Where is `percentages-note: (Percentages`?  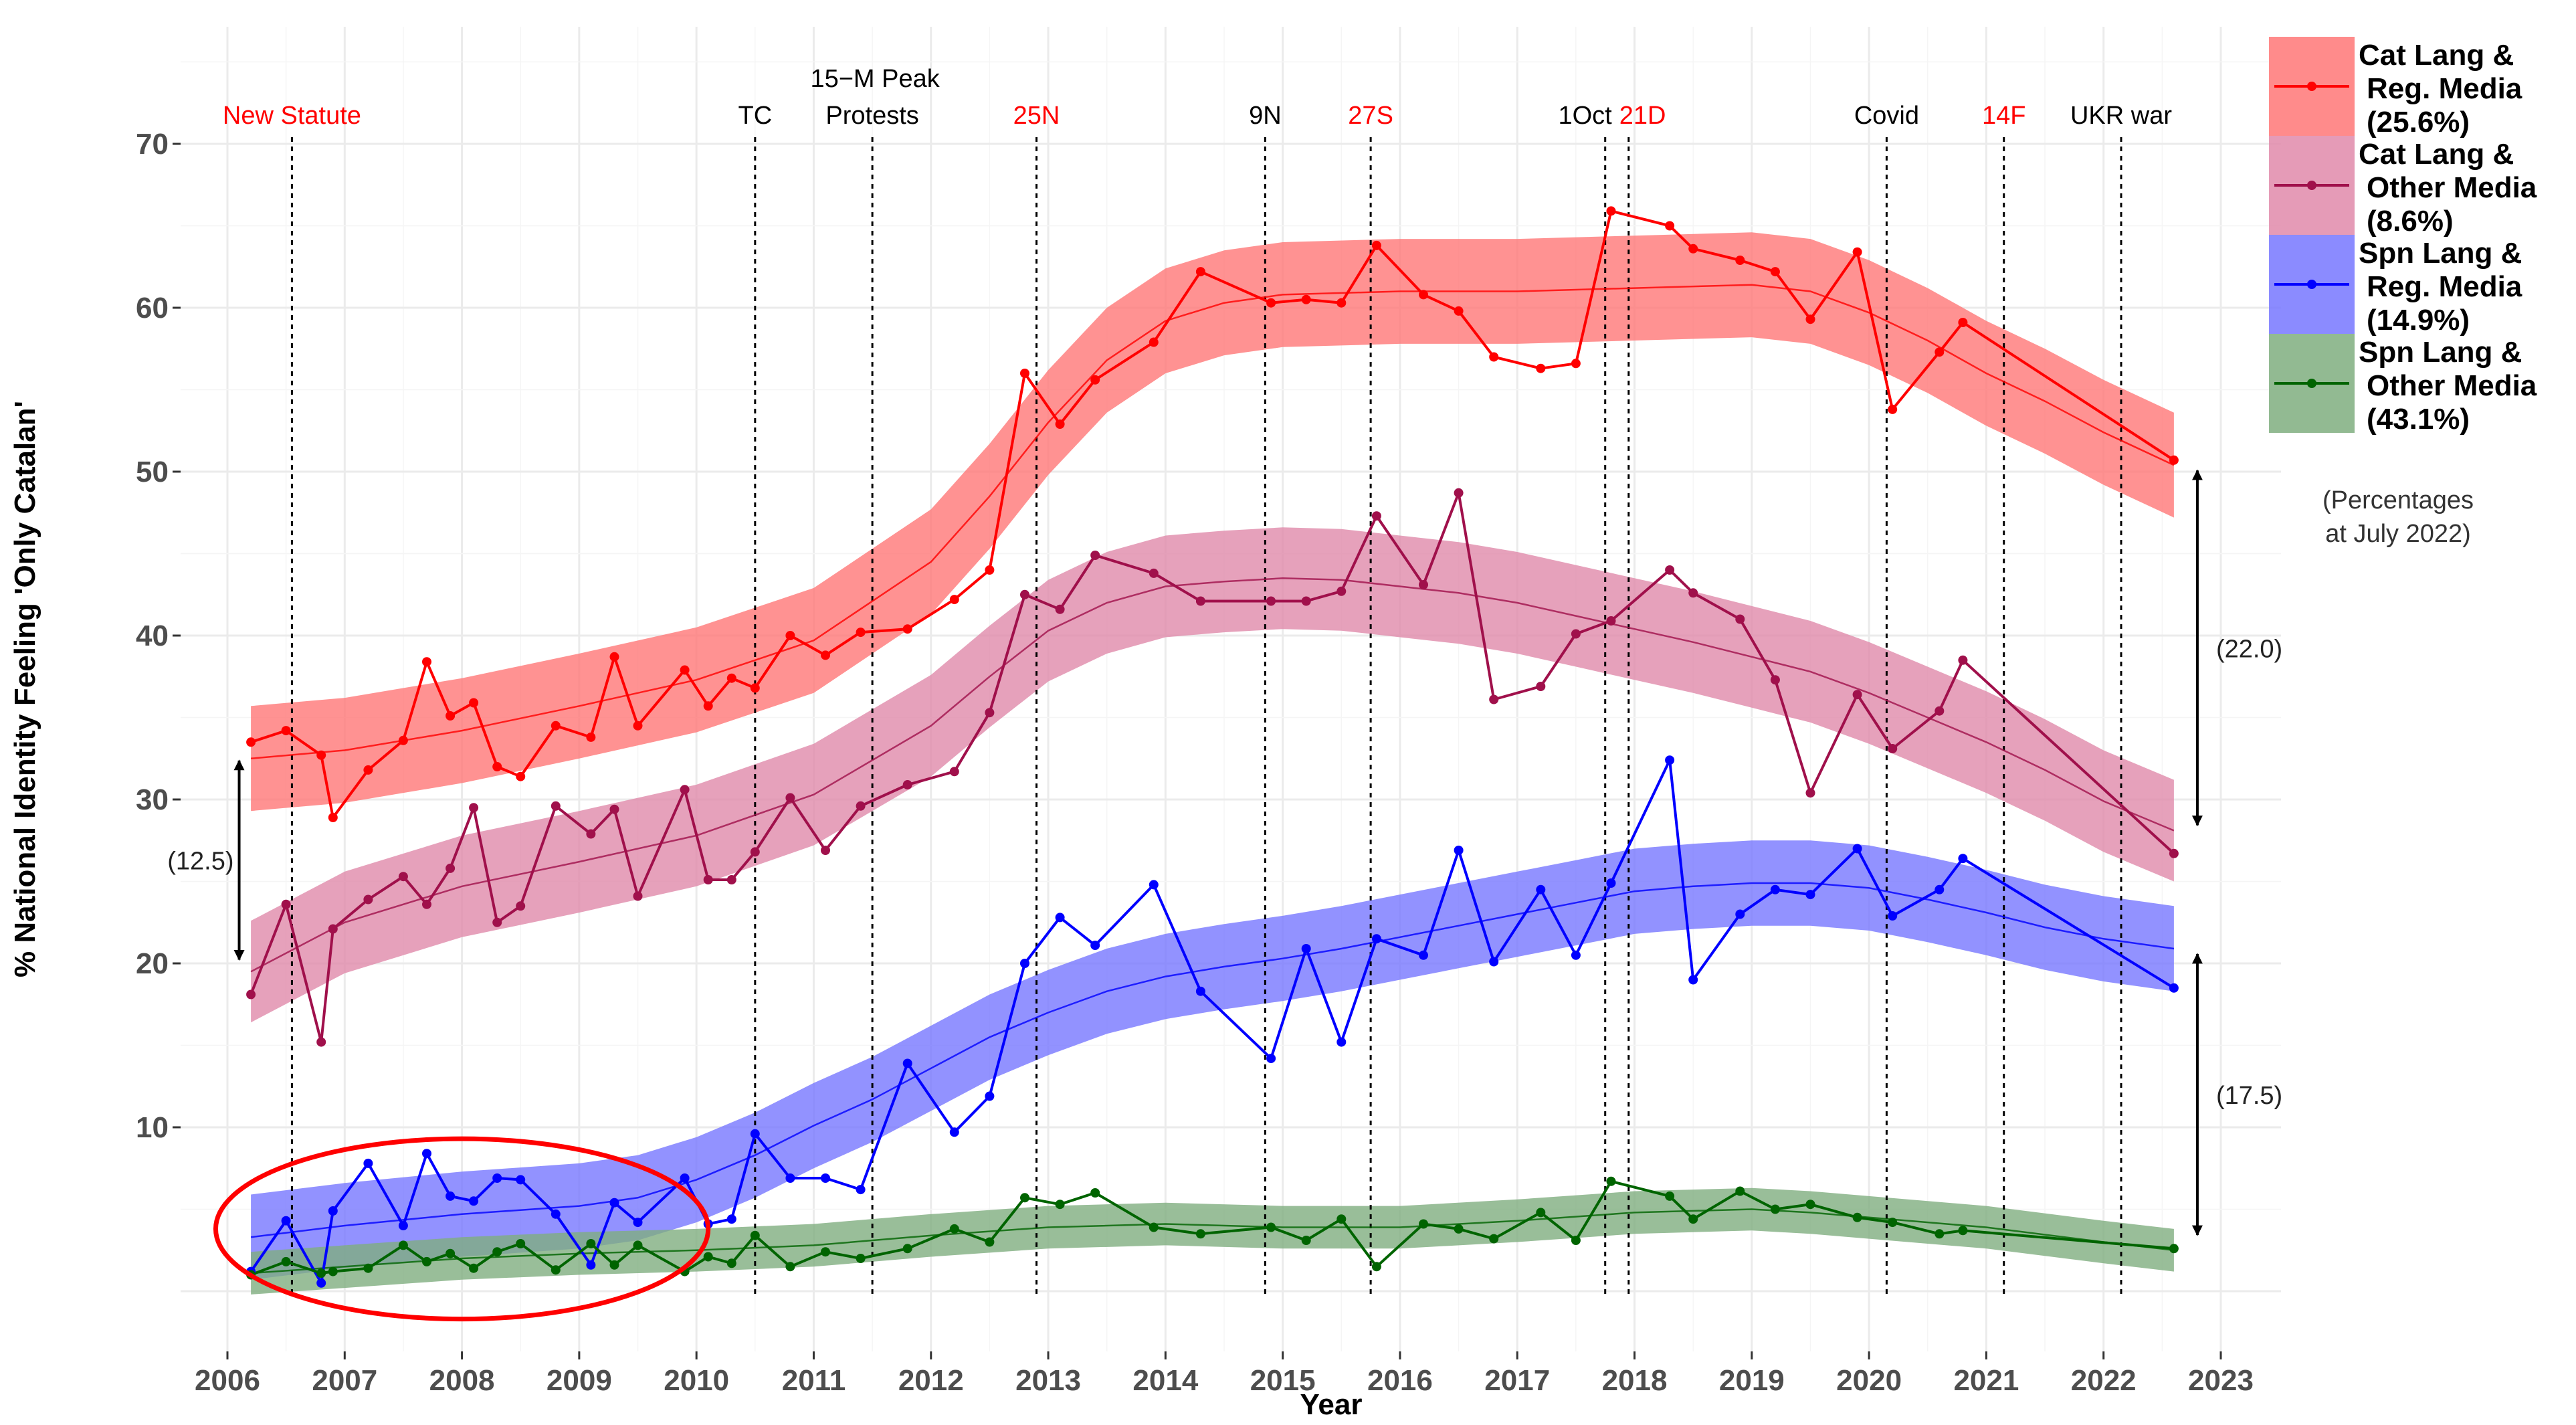
percentages-note: (Percentages is located at coordinates (2398, 500).